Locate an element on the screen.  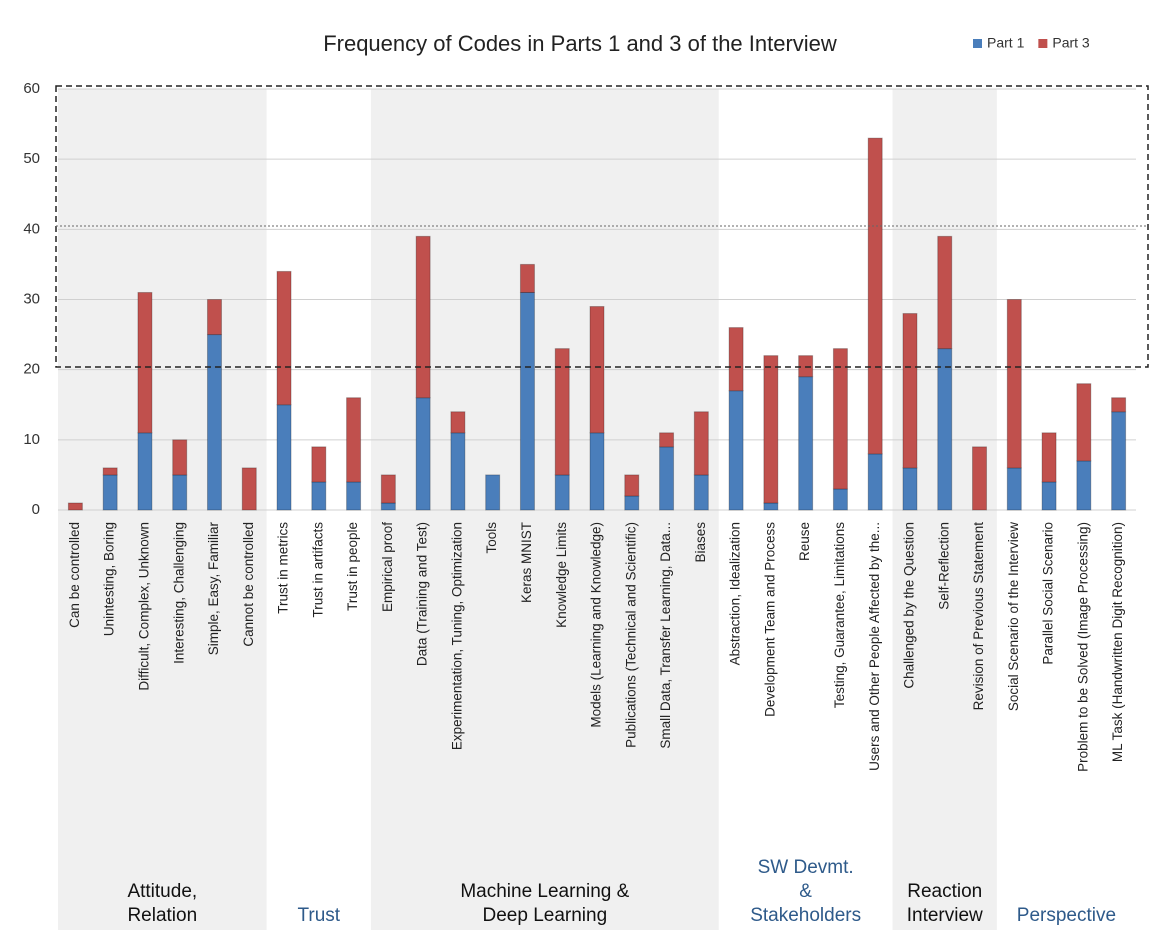
x-tick-label: ML Task (Handwritten Digit Recognition) is located at coordinates (1117, 642).